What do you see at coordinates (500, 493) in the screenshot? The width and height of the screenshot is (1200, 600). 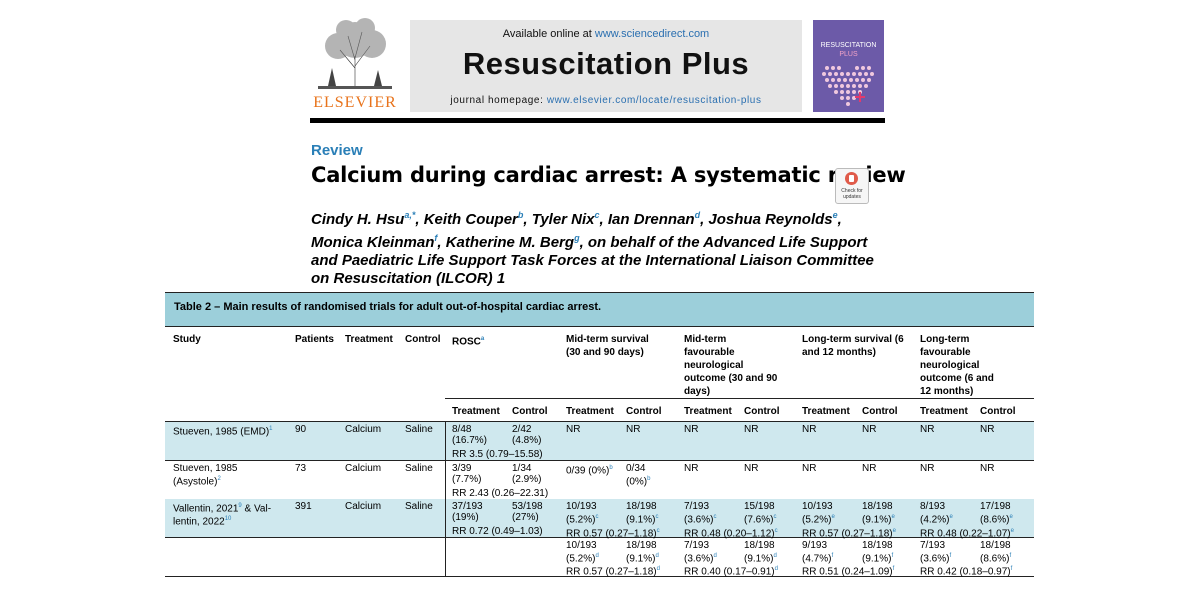 I see `rosc-rr: RR 2.43 (0.26–22.31)` at bounding box center [500, 493].